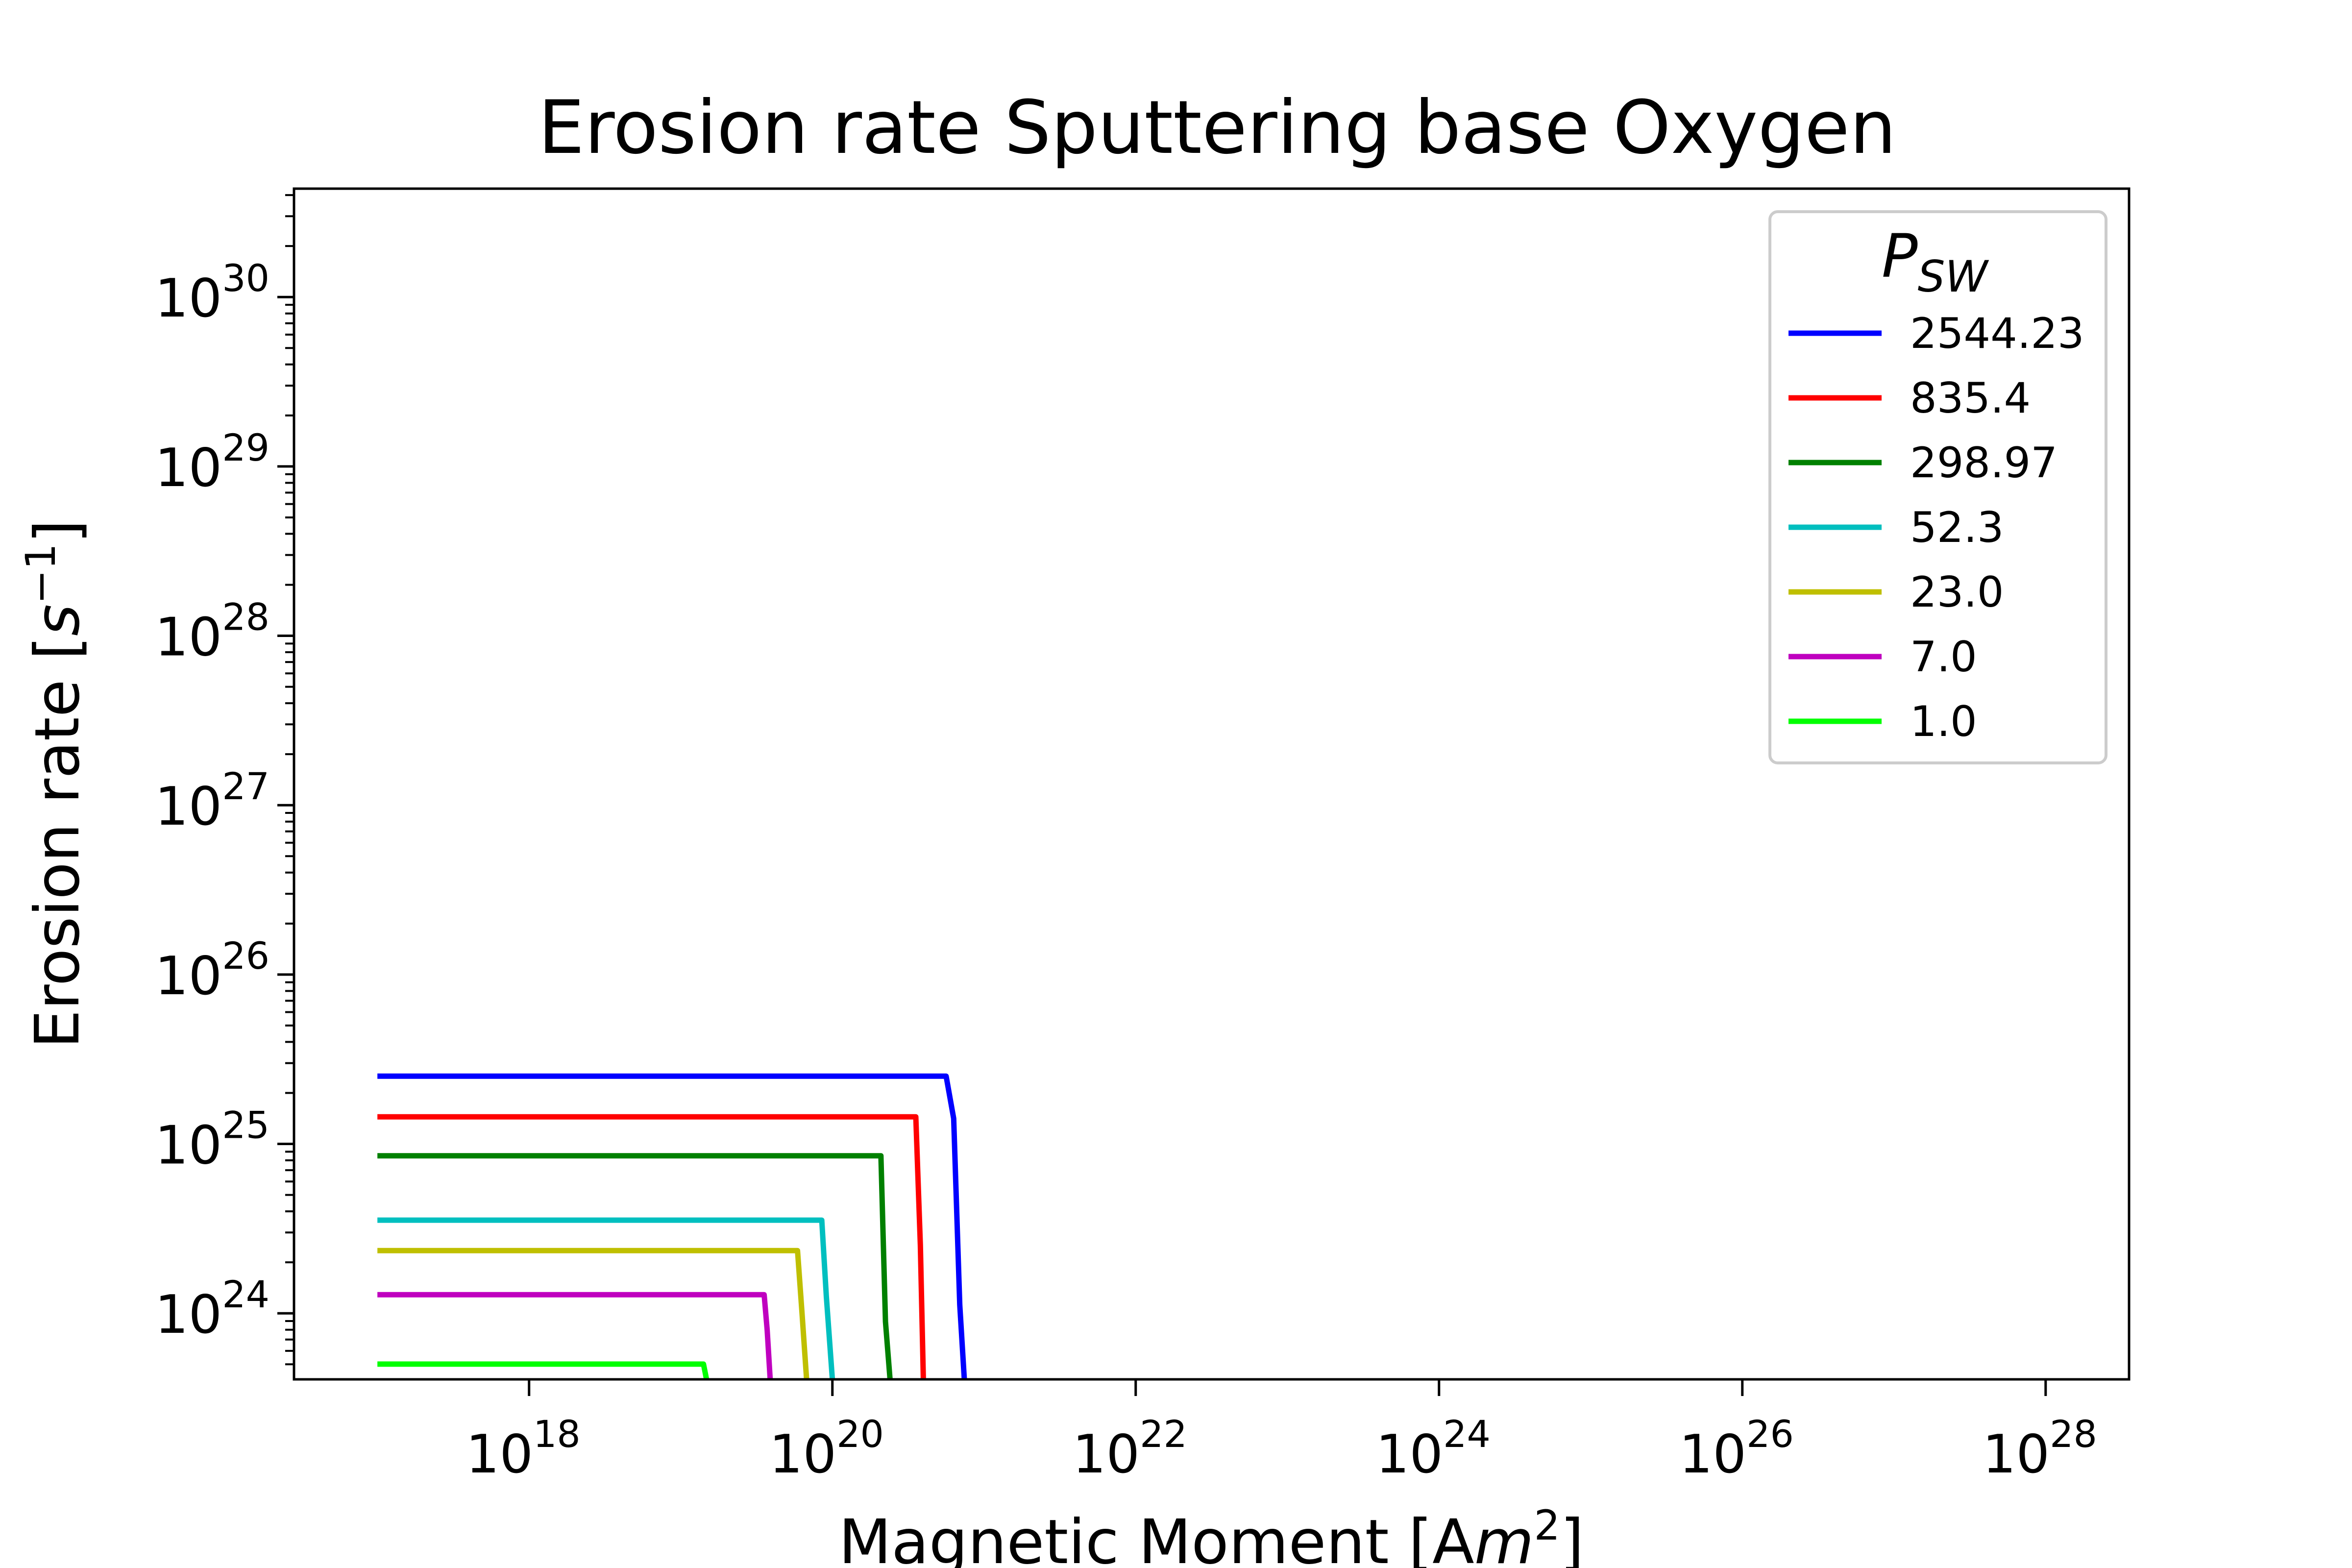 Image resolution: width=2352 pixels, height=1568 pixels. What do you see at coordinates (212, 631) in the screenshot?
I see `y-tick-label-4: 1028` at bounding box center [212, 631].